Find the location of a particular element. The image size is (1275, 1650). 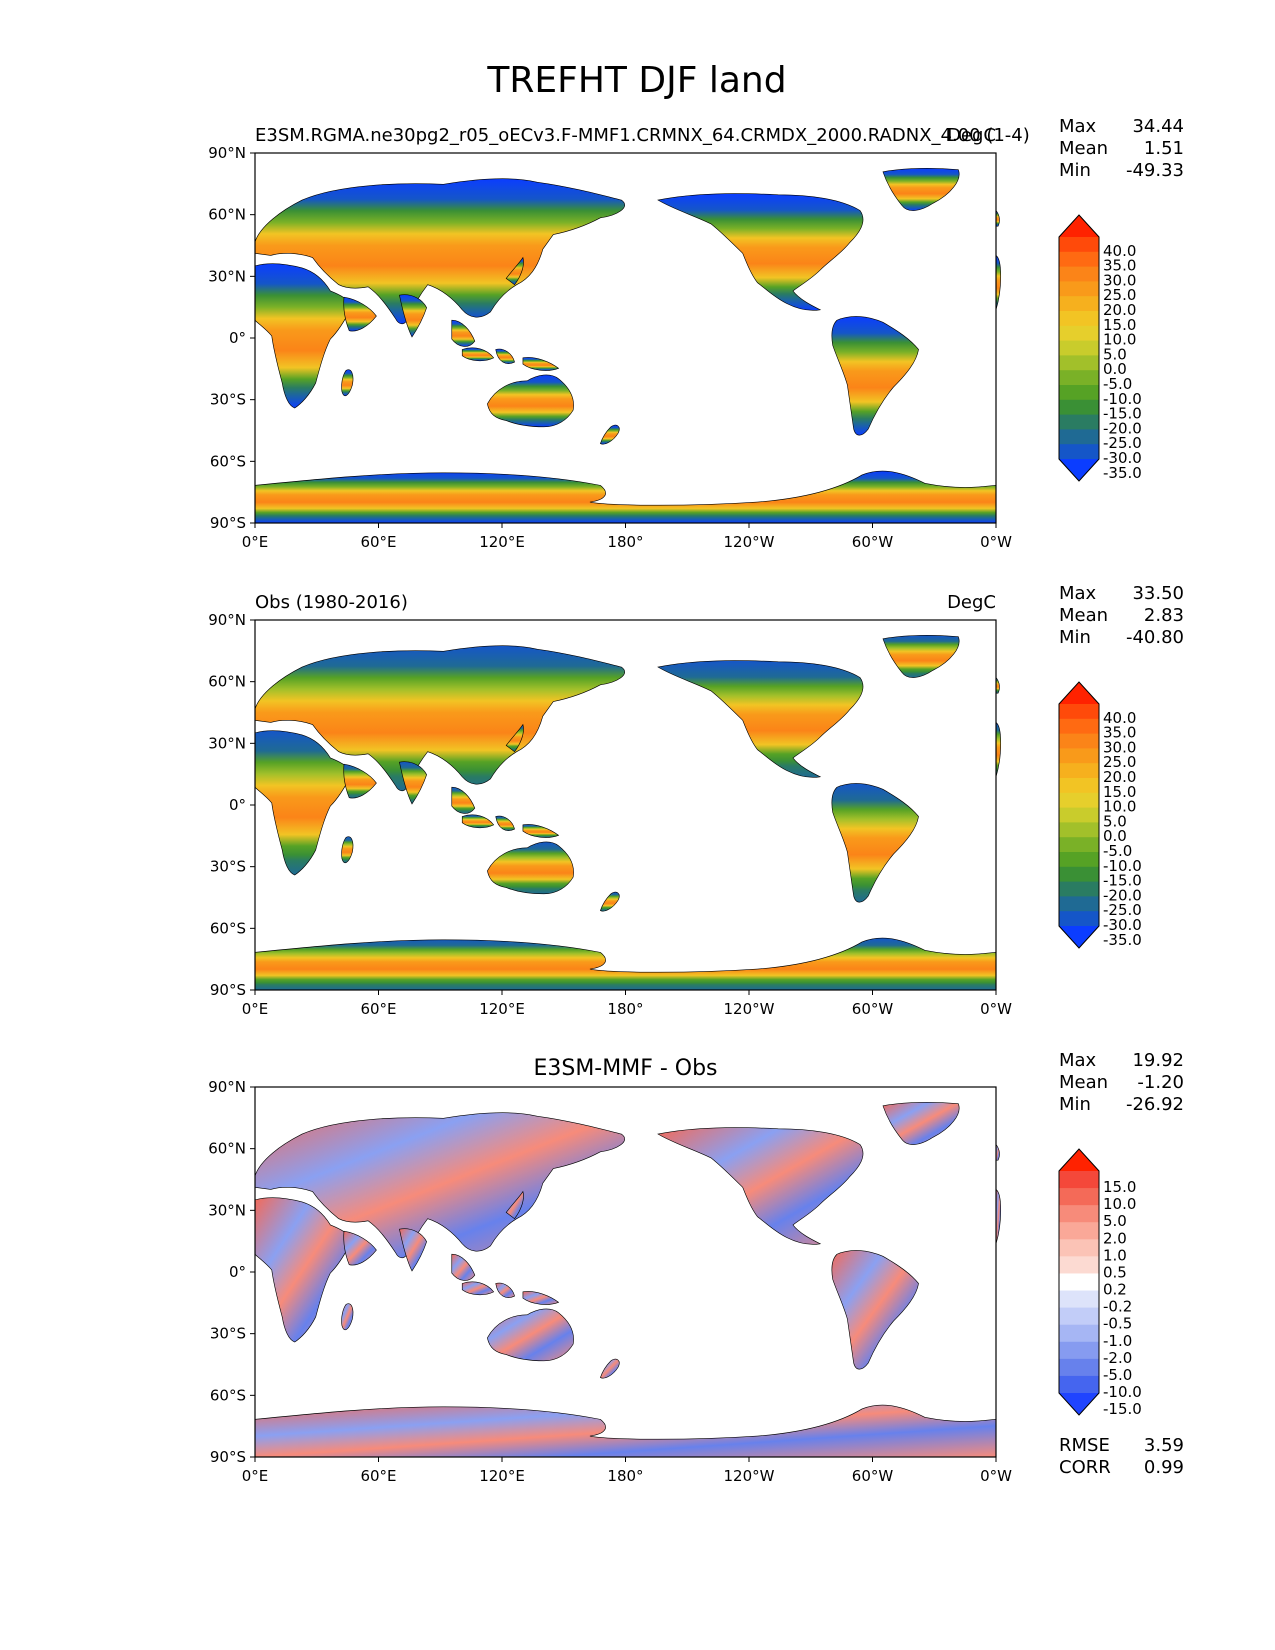

stat-label: Max is located at coordinates (1078, 593).